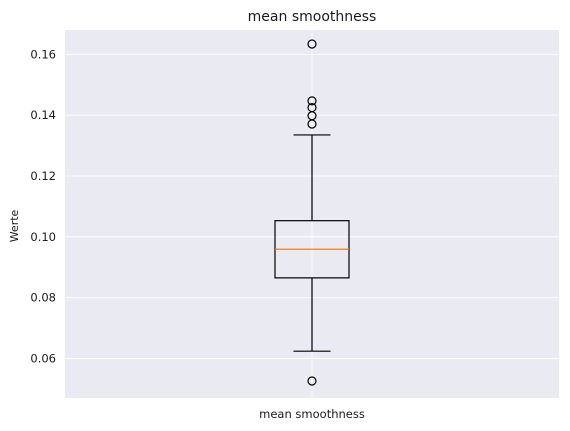 This screenshot has width=570, height=431. I want to click on y-tick-label: 0.16, so click(43, 54).